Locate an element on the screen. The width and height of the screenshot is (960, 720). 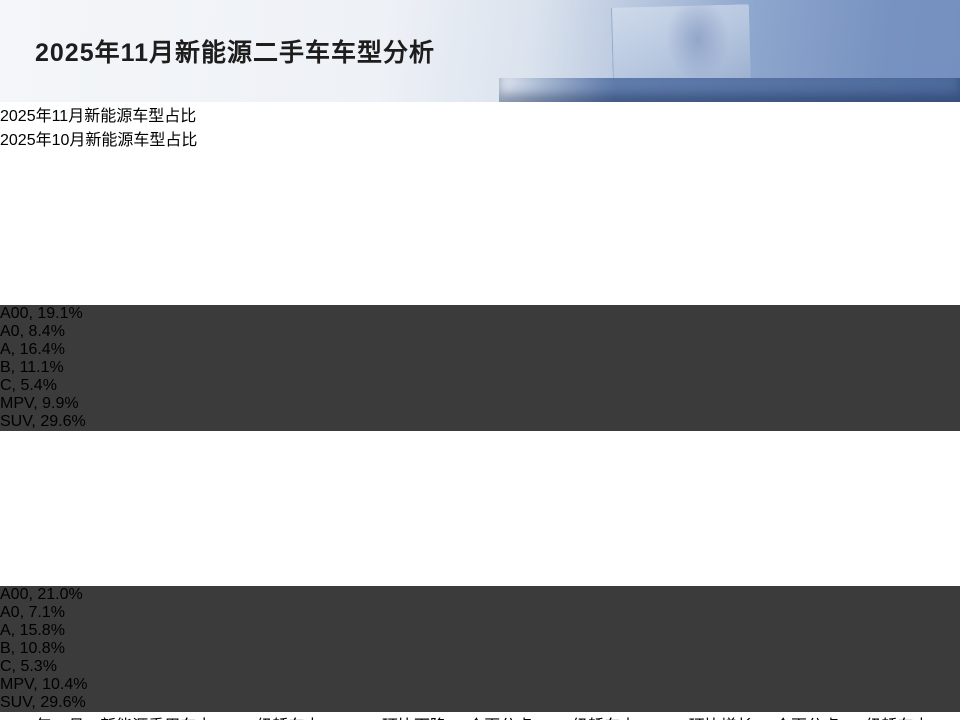
pie-label-a: A, 16.4% is located at coordinates (480, 350).